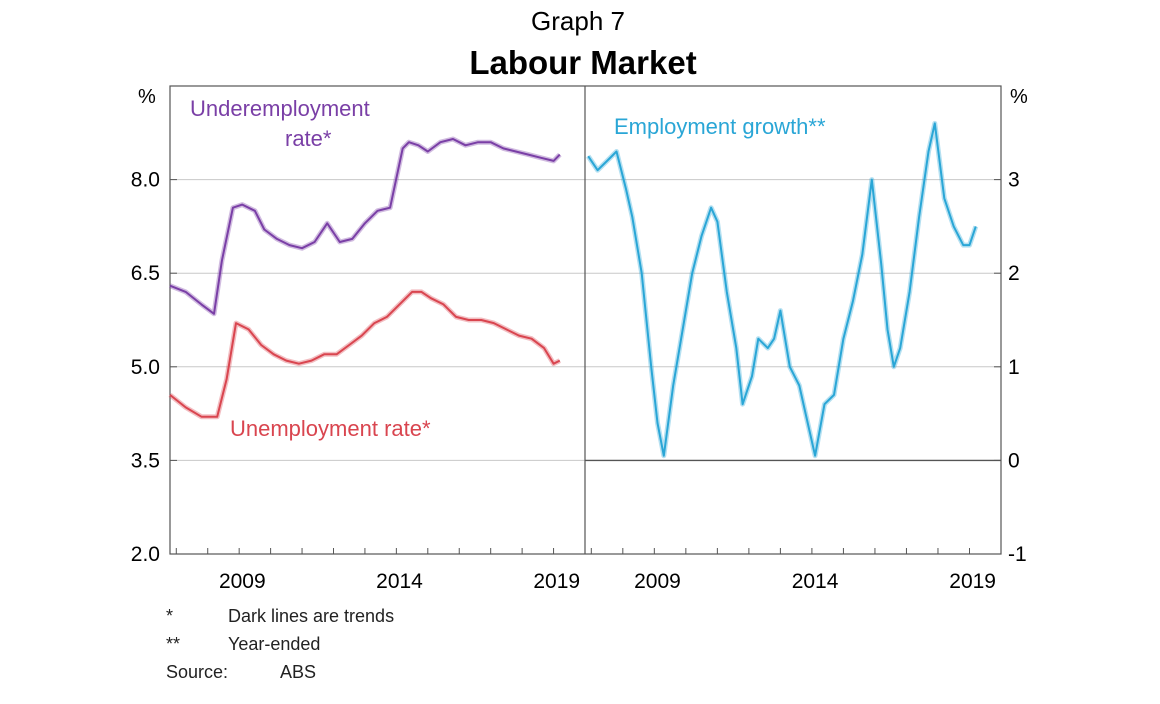 The height and width of the screenshot is (704, 1160). Describe the element at coordinates (169, 616) in the screenshot. I see `note-marker-trends: *` at that location.